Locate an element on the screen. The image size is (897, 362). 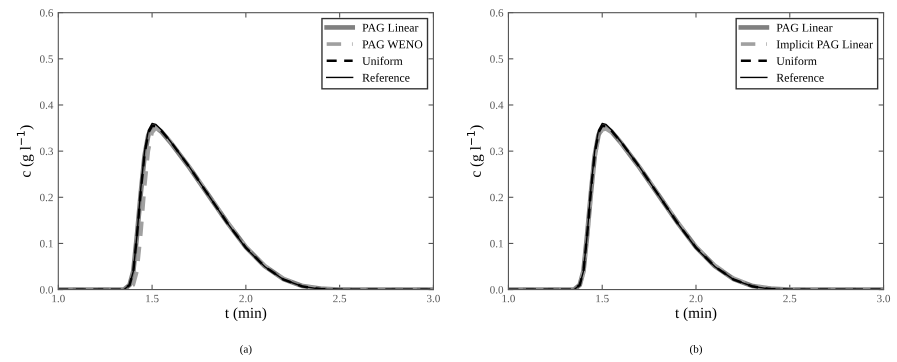
text: (b) is located at coordinates (696, 350).